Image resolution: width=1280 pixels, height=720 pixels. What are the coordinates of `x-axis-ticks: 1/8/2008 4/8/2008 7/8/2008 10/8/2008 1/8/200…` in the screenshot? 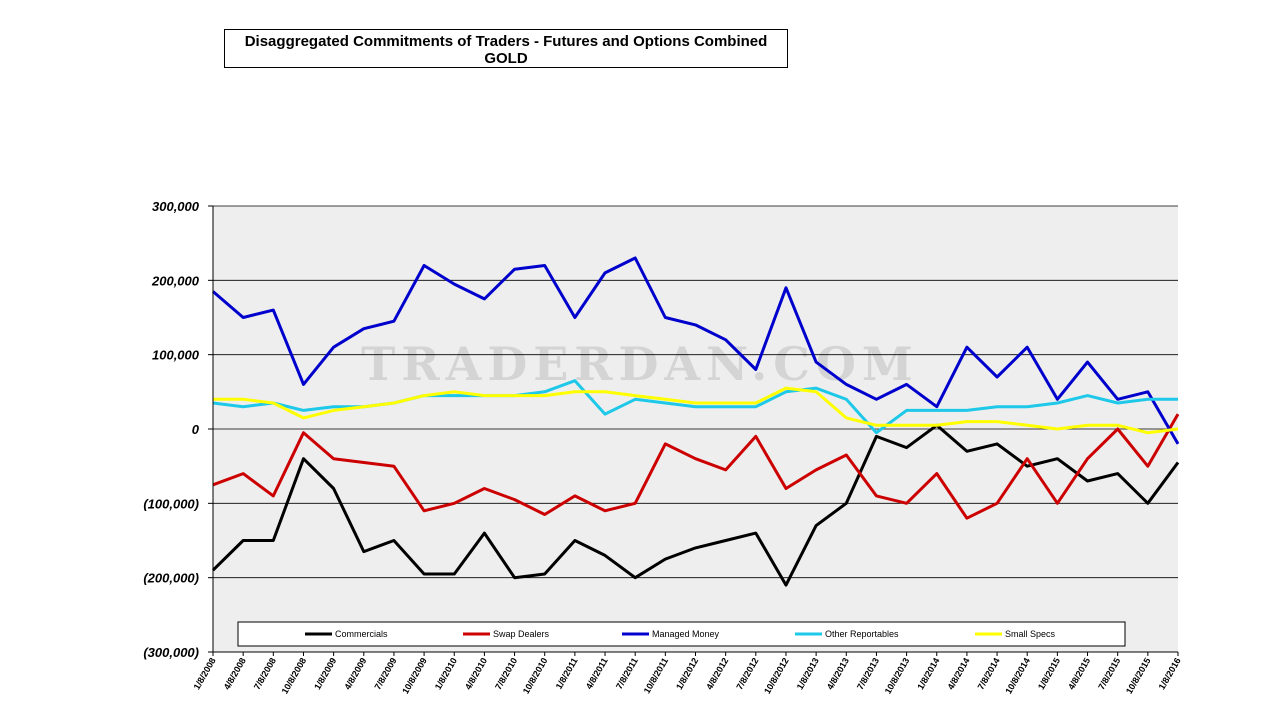 It's located at (687, 674).